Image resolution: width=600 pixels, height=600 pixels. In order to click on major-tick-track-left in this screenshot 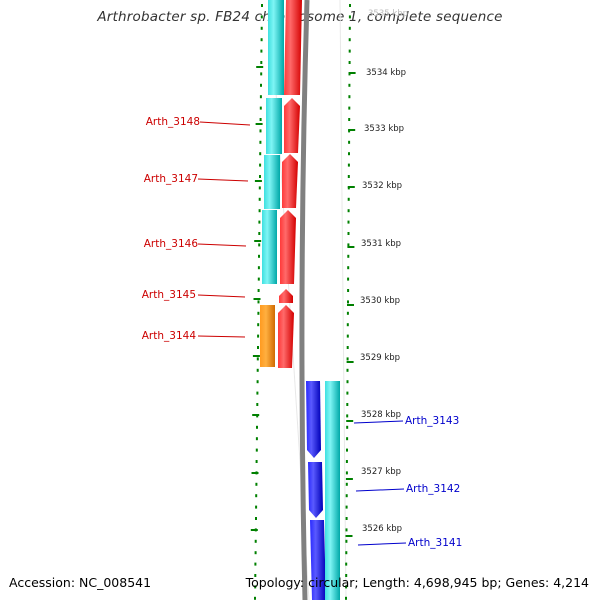, I will do `click(257, 298)`.